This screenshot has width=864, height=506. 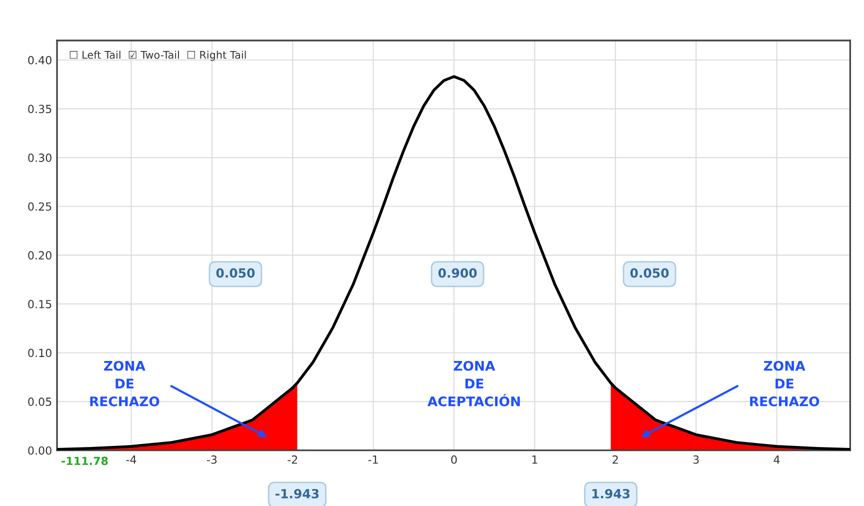 What do you see at coordinates (373, 460) in the screenshot?
I see `x-tick-label: -1` at bounding box center [373, 460].